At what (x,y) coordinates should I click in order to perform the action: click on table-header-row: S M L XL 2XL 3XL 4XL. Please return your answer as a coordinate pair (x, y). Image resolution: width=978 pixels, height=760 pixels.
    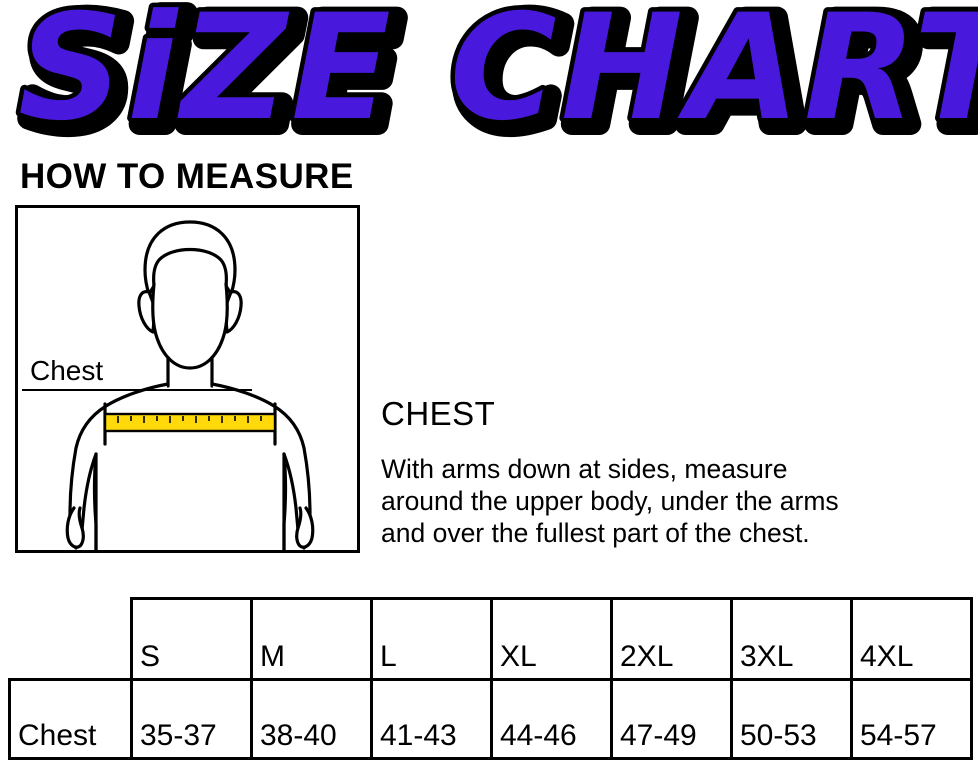
    Looking at the image, I should click on (491, 639).